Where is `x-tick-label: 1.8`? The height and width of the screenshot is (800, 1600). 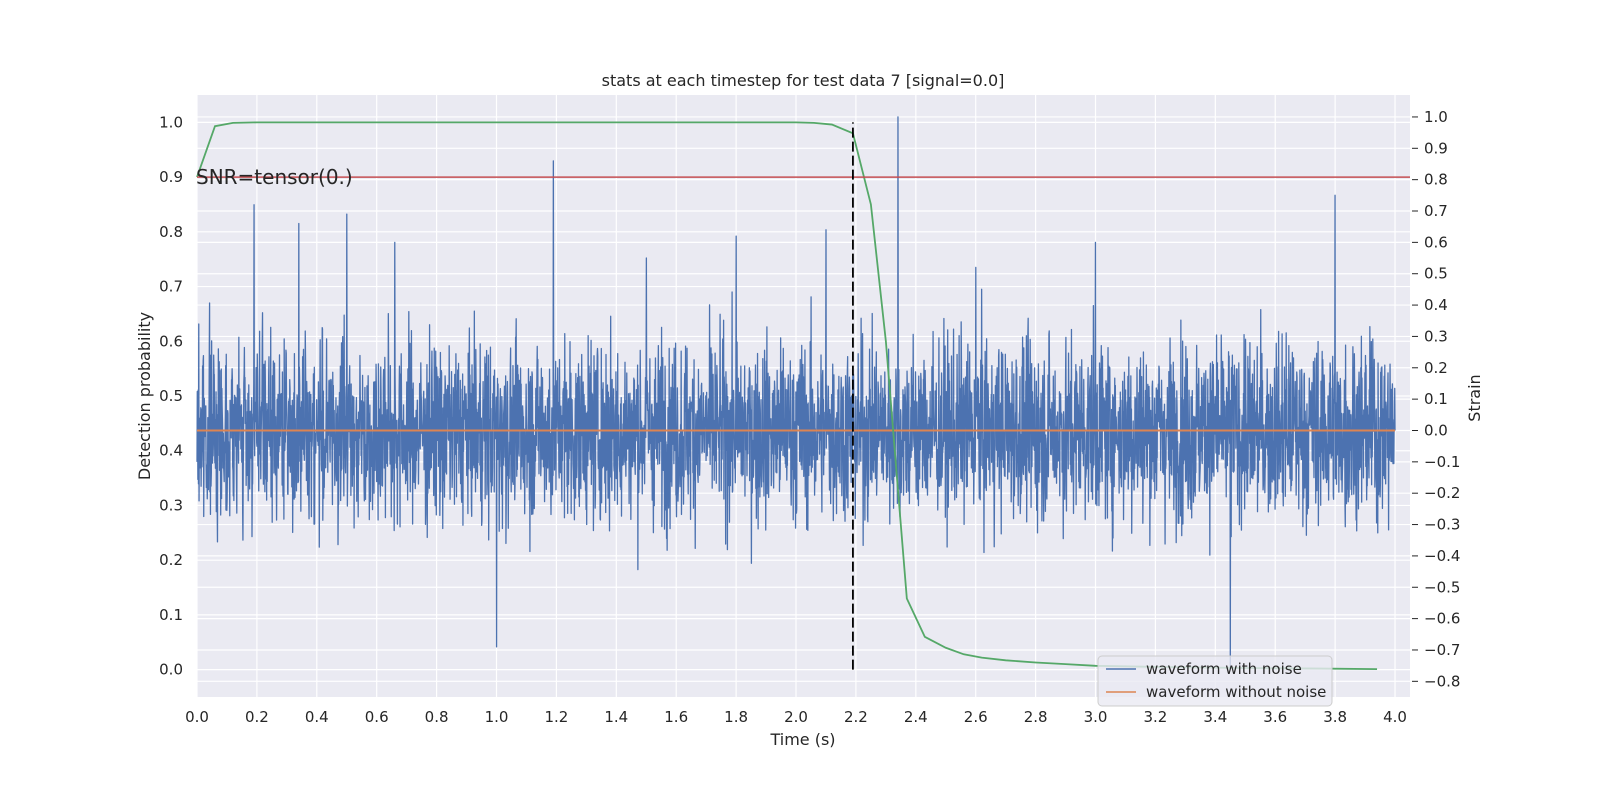
x-tick-label: 1.8 is located at coordinates (736, 717).